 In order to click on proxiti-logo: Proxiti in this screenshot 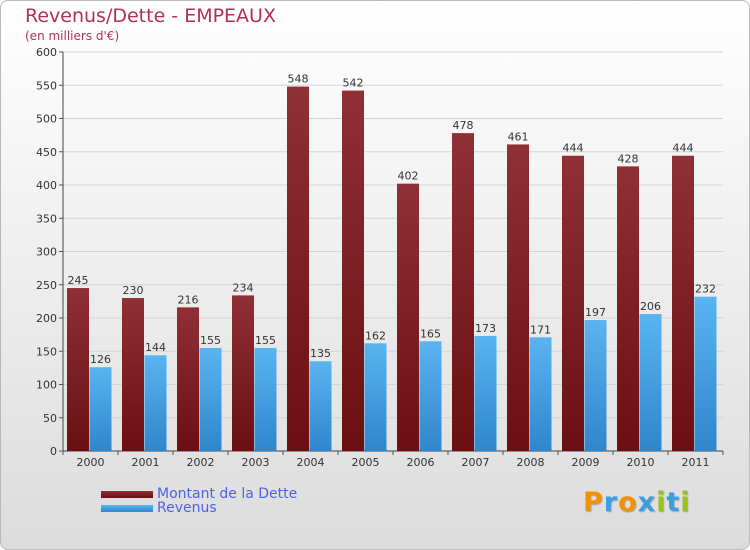, I will do `click(637, 502)`.